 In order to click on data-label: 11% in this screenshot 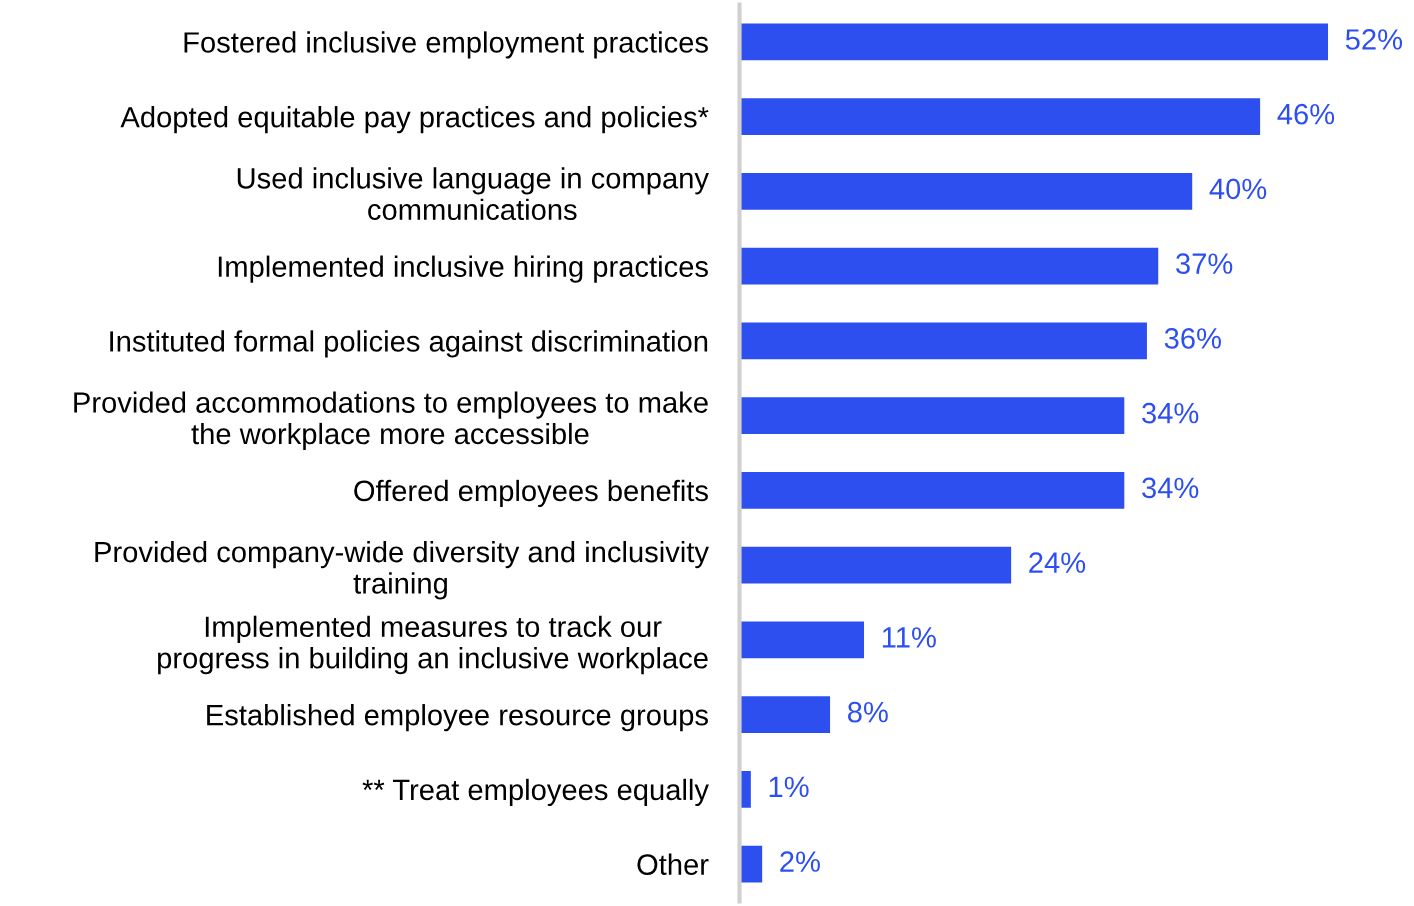, I will do `click(909, 637)`.